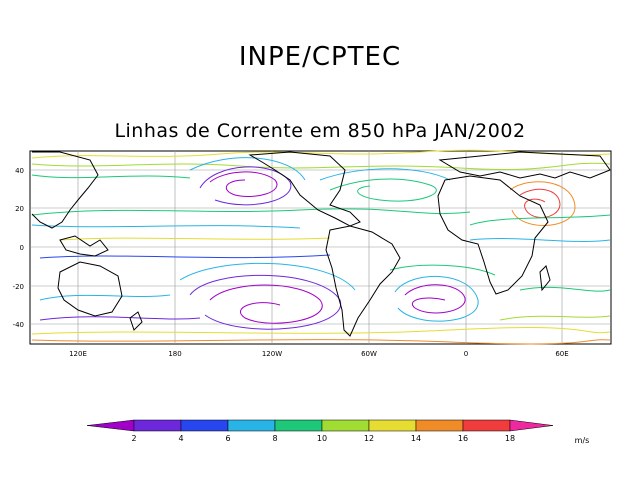  Describe the element at coordinates (369, 354) in the screenshot. I see `lon-label: 60W` at that location.